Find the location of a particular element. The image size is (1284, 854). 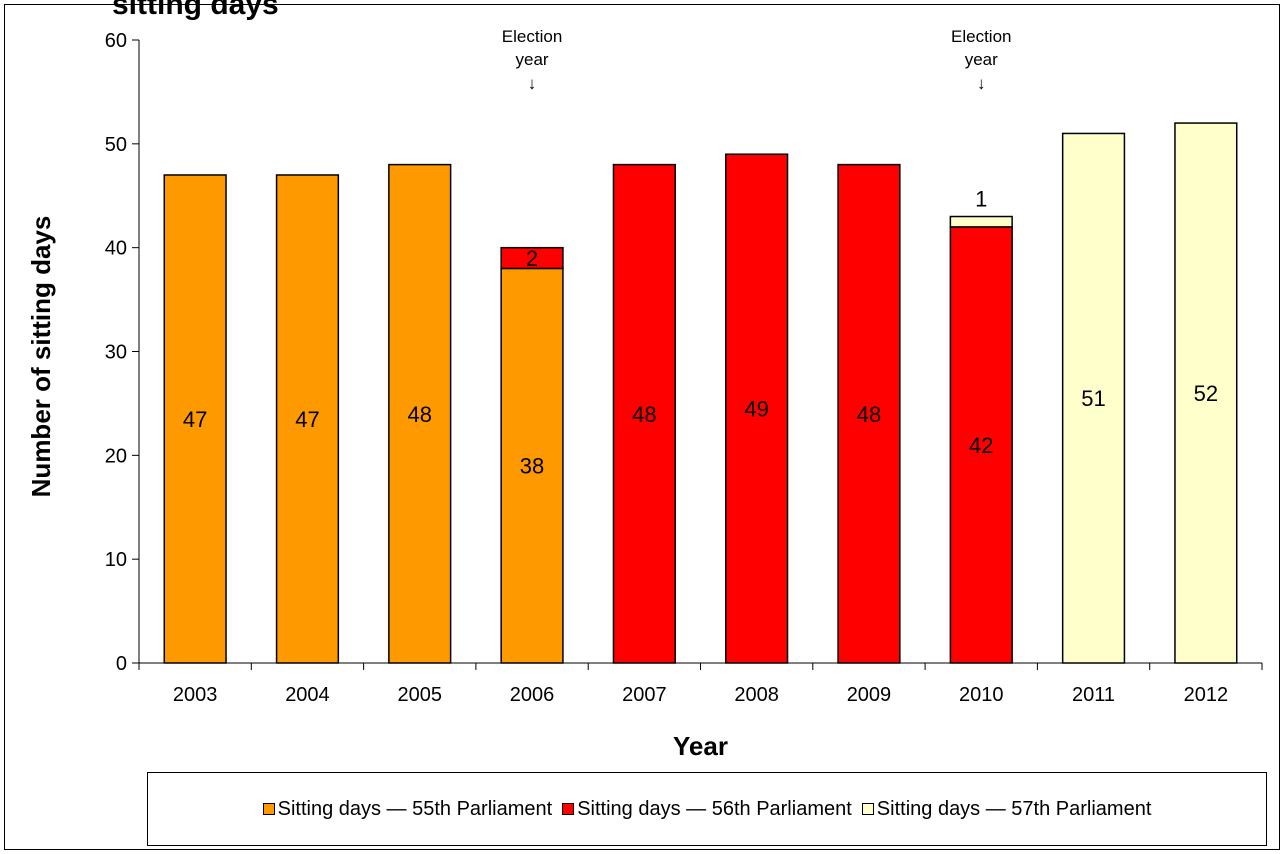

data-label-2006-series-2: 2 is located at coordinates (532, 258).